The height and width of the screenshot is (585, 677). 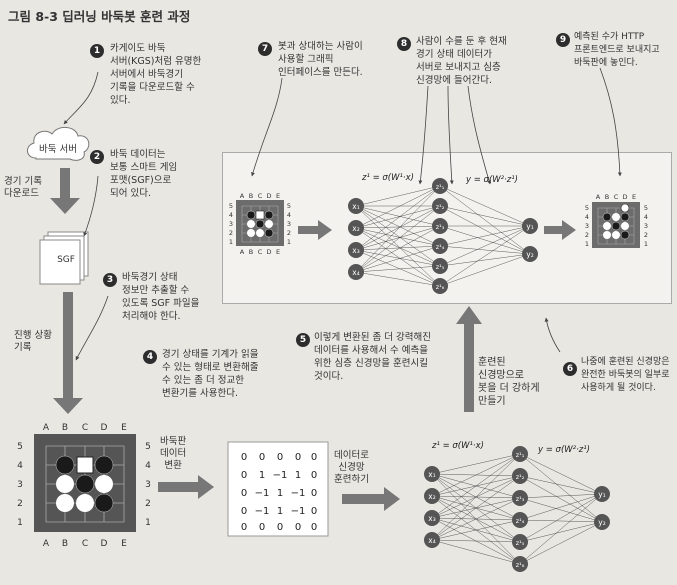 I want to click on bottom-output-nodes: y₁ y₂, so click(x=602, y=508).